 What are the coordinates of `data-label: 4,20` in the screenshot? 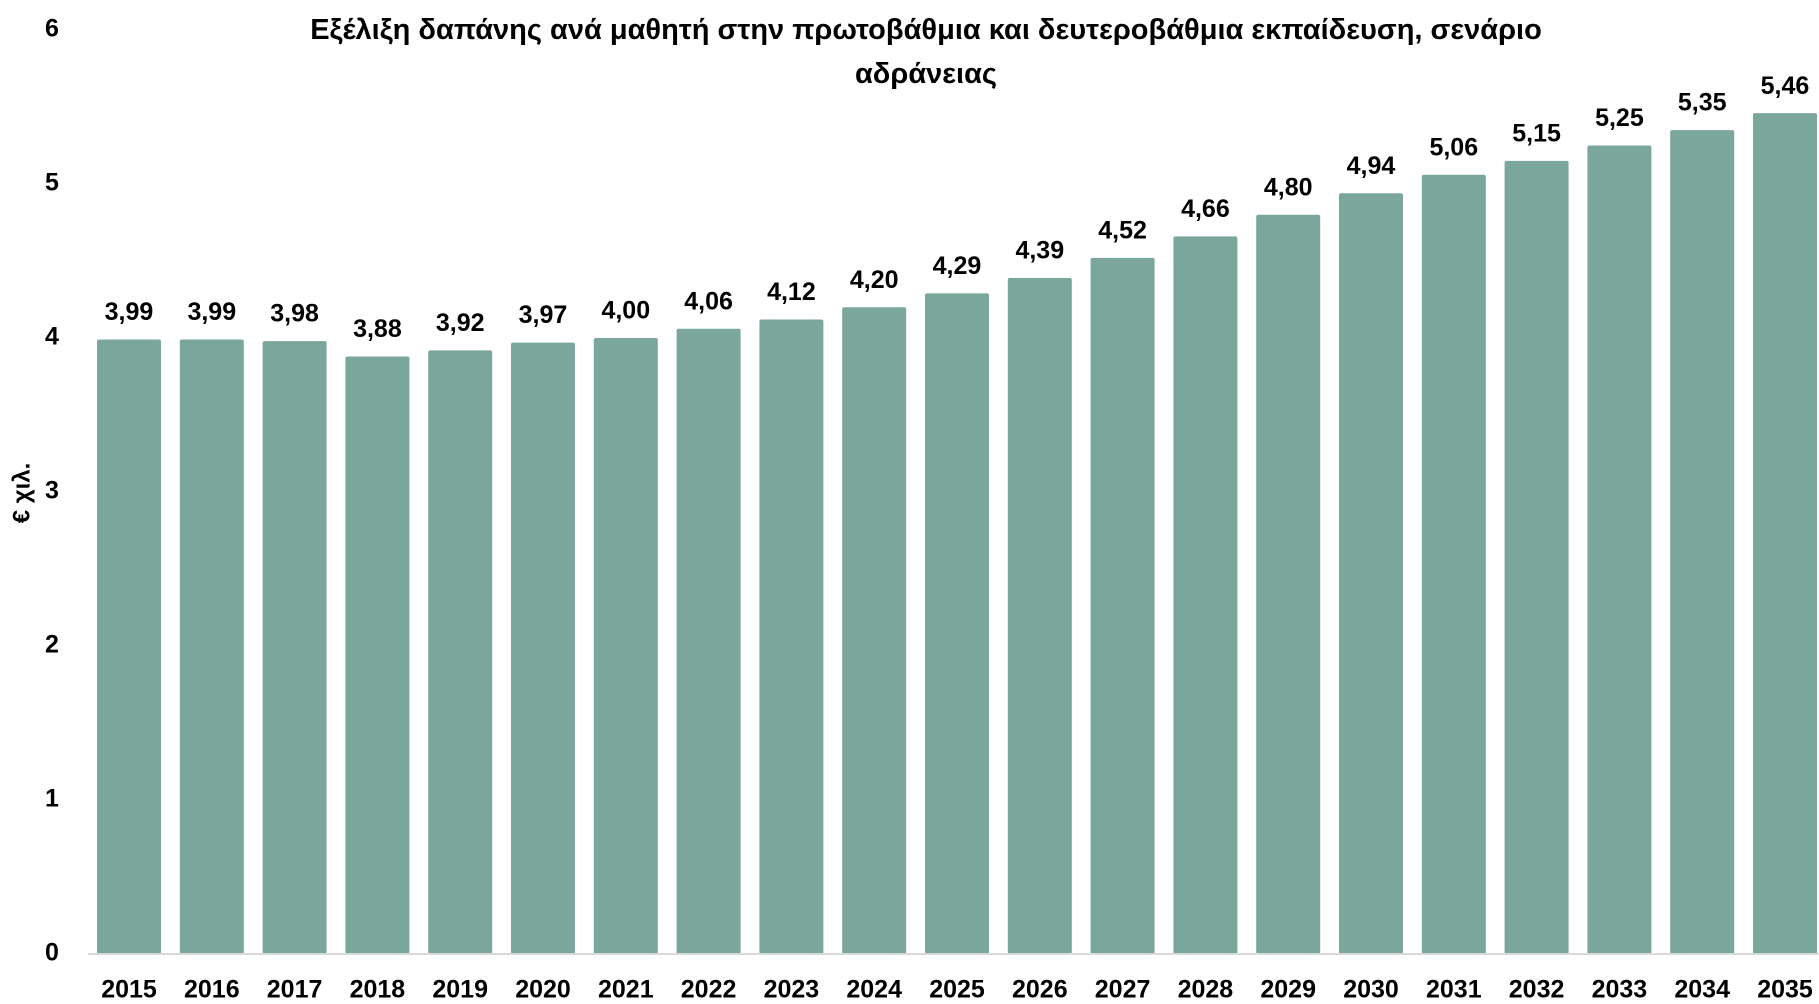 It's located at (874, 280).